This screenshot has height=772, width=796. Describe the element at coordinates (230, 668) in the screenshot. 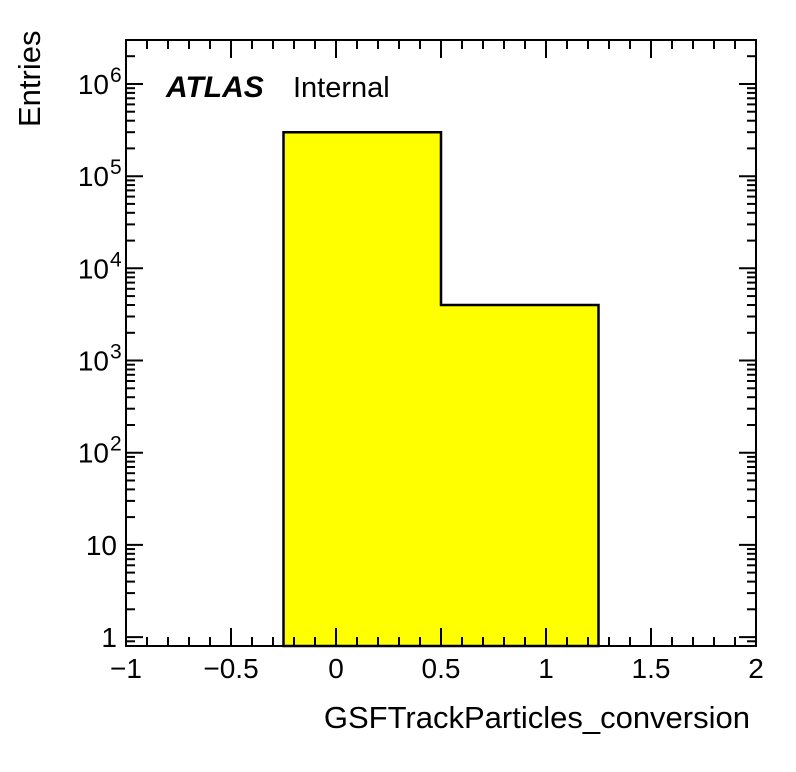

I see `x-tick-label: −0.5` at that location.